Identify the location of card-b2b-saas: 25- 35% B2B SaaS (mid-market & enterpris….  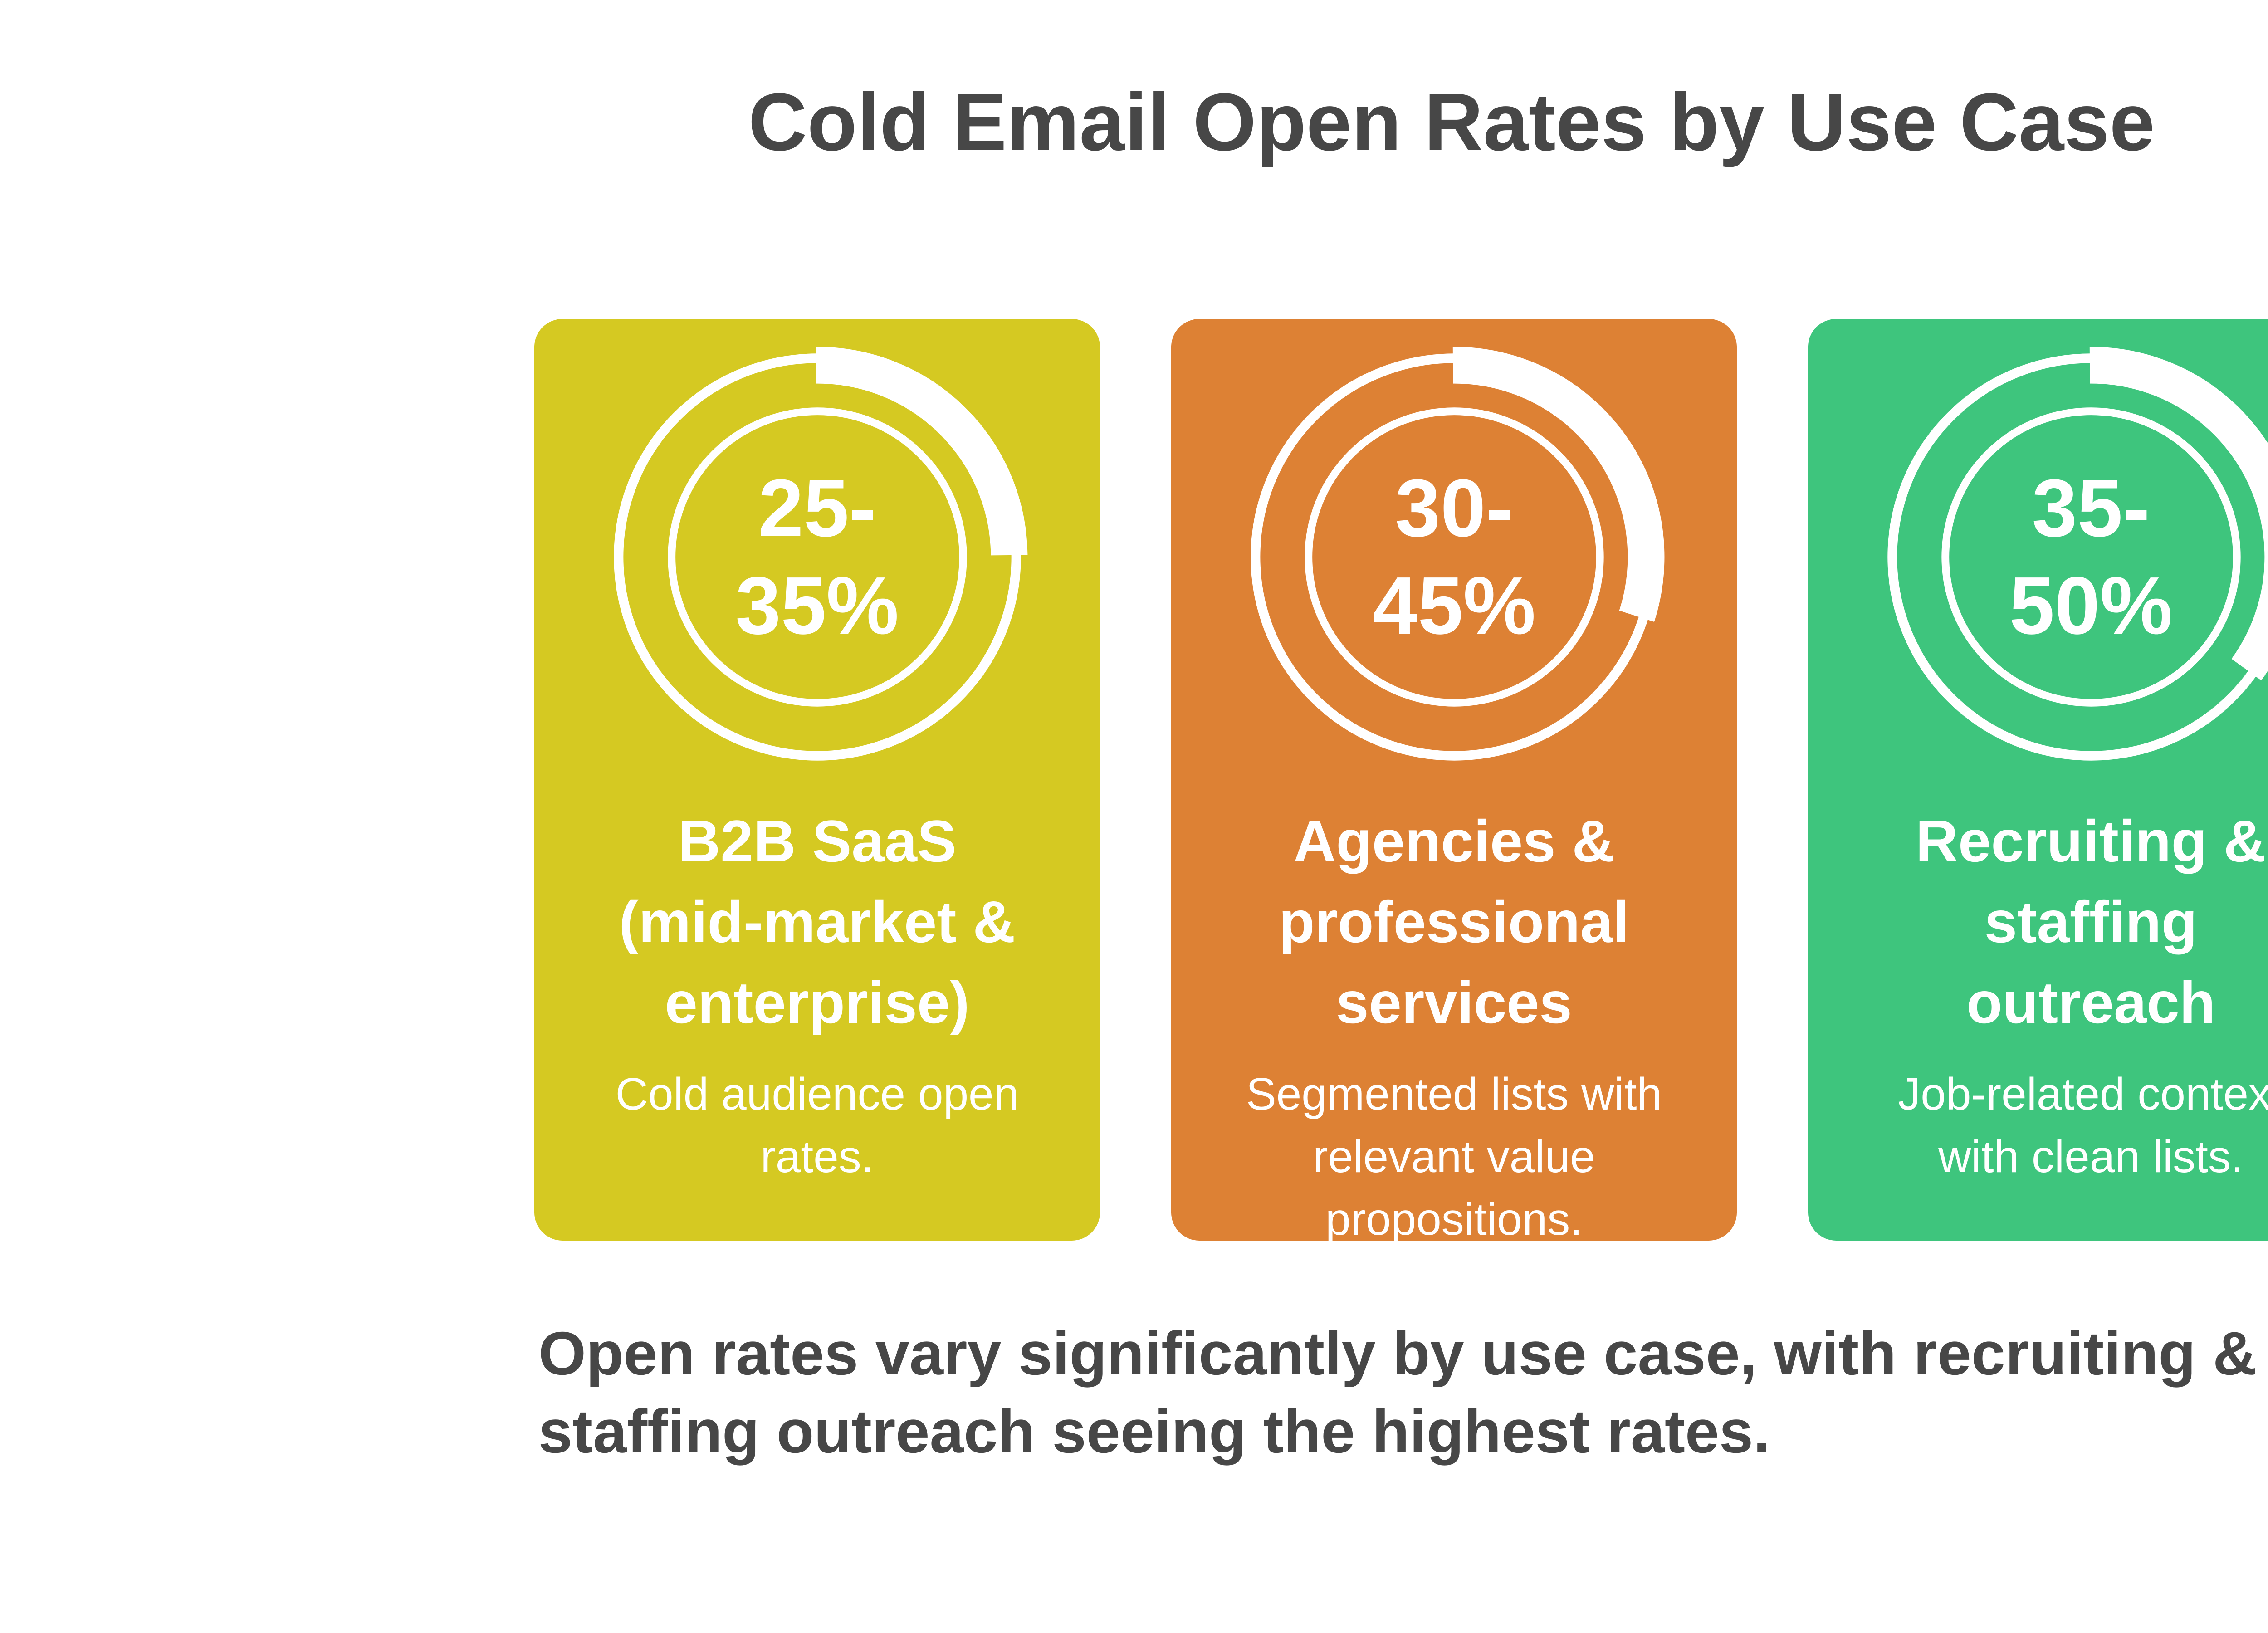
(817, 780).